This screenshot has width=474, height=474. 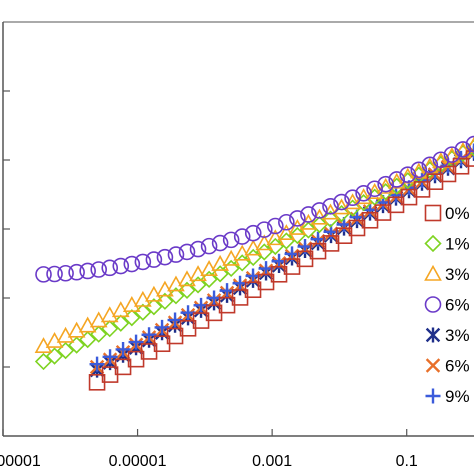 What do you see at coordinates (209, 461) in the screenshot?
I see `x-tick-labels: 0.0000001 0.00001 0.001 0.1` at bounding box center [209, 461].